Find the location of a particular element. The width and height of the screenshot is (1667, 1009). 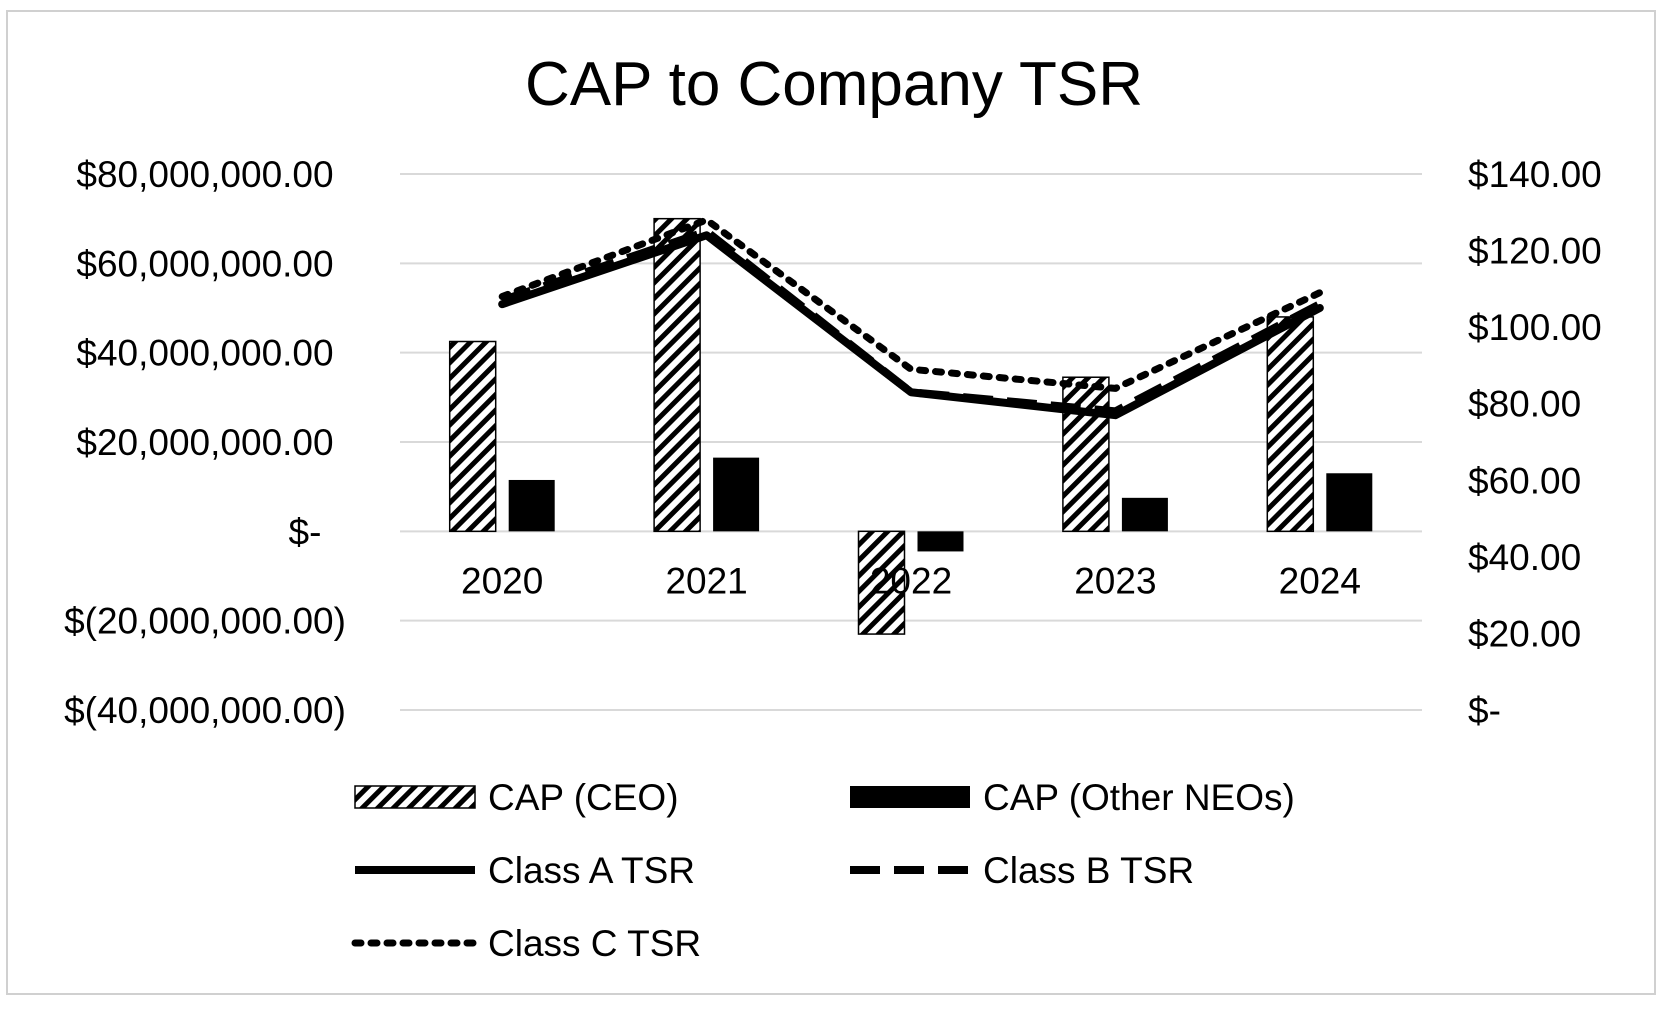

legend-label-class-a-tsr: Class A TSR is located at coordinates (591, 870).